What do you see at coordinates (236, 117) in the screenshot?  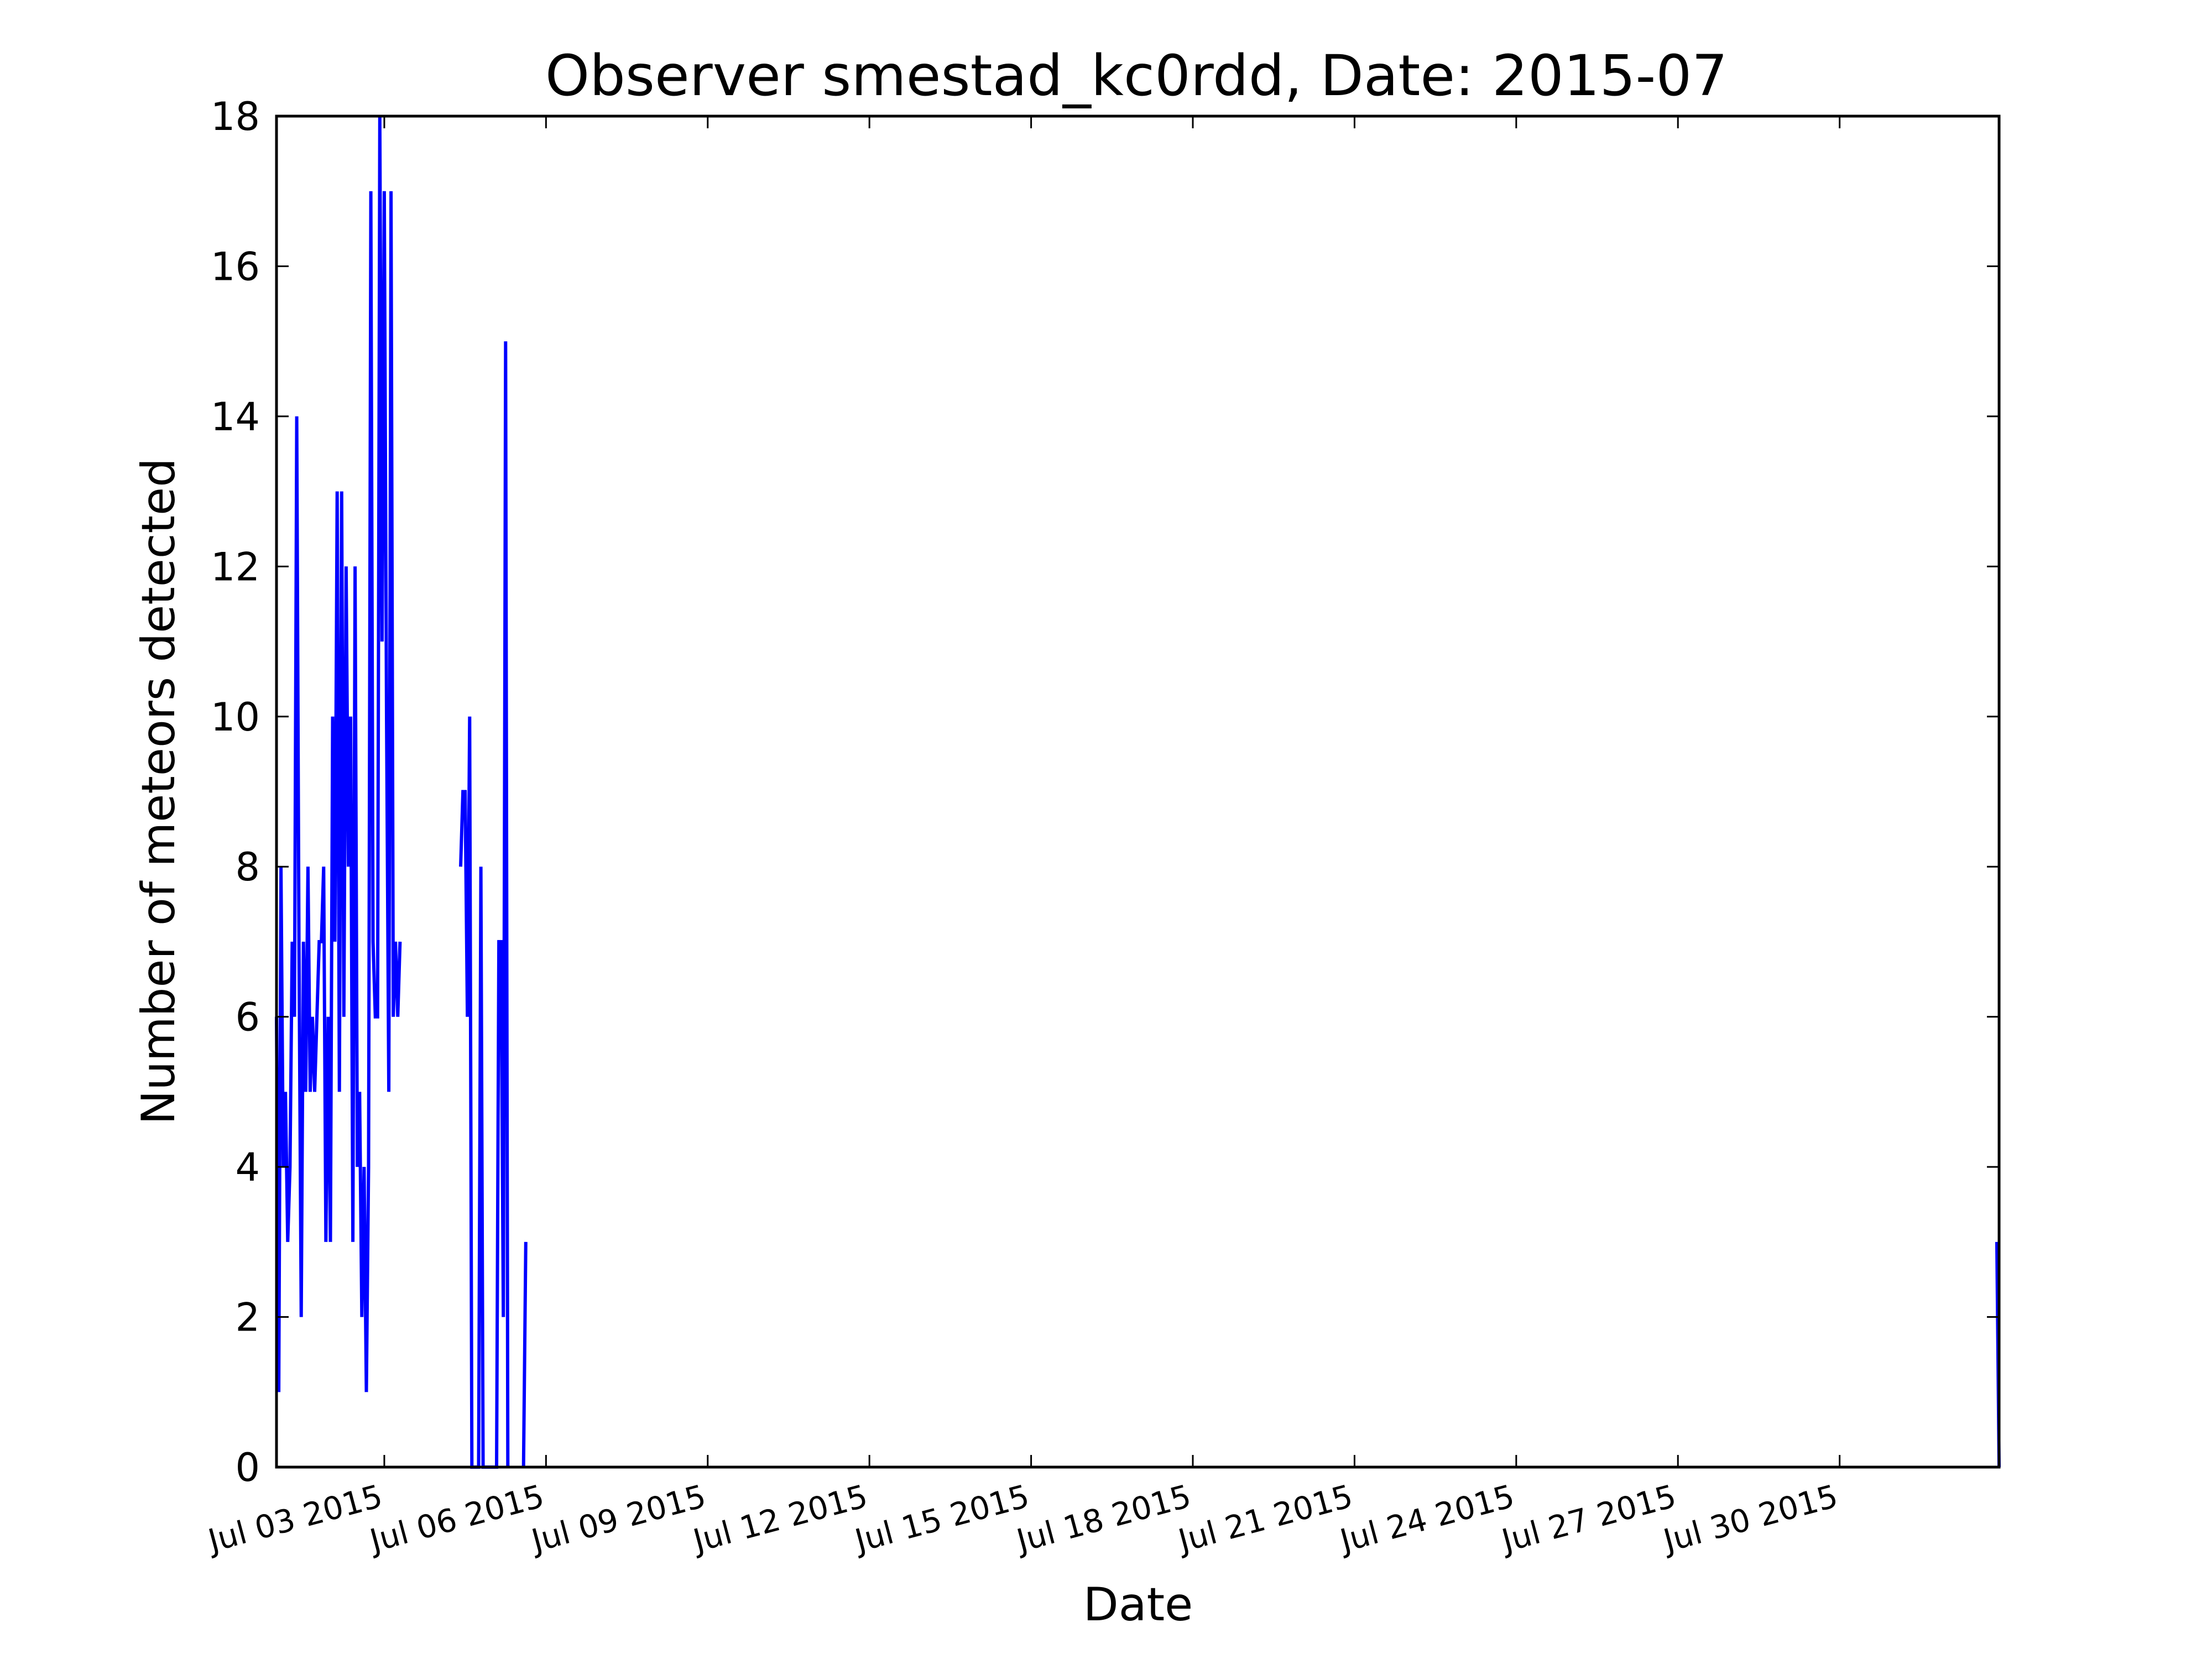 I see `y-tick-label: 18` at bounding box center [236, 117].